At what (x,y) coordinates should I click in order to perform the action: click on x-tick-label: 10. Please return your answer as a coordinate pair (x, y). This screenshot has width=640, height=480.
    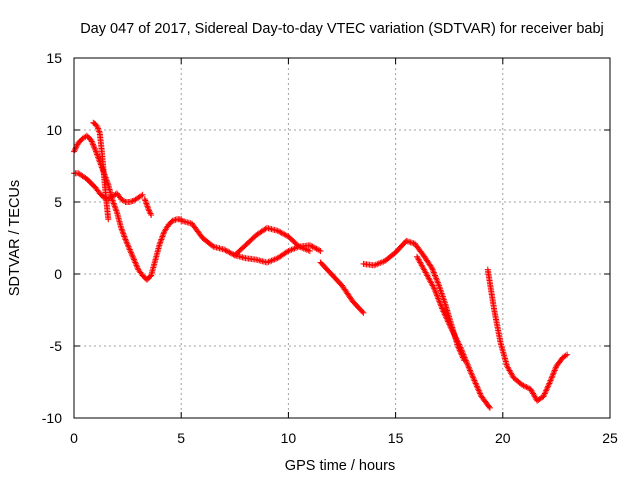
    Looking at the image, I should click on (289, 438).